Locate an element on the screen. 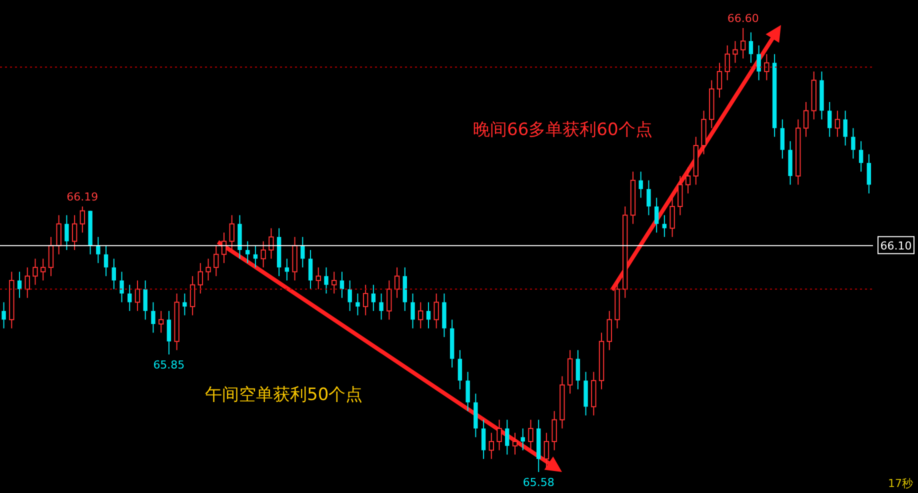 The image size is (918, 493). annotation: 65.85 is located at coordinates (169, 365).